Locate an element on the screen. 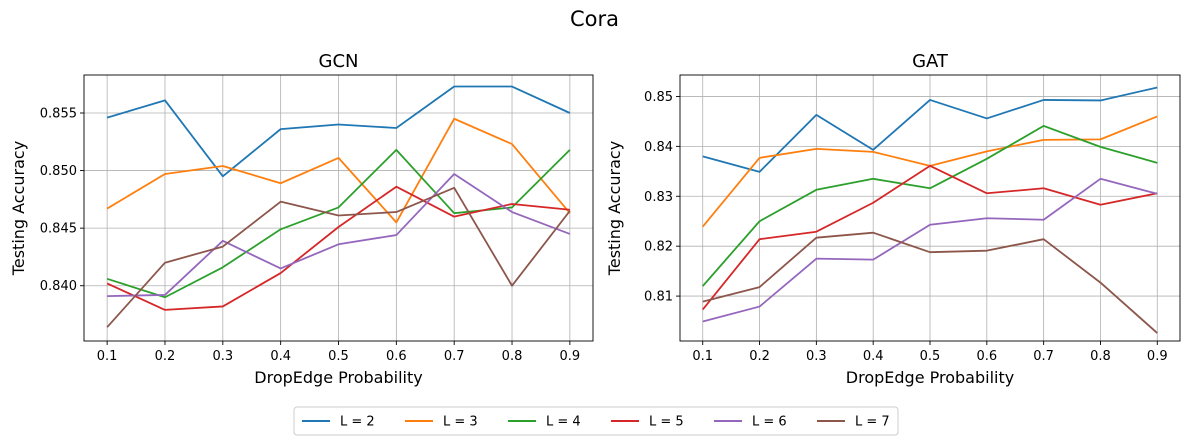  panel-title: GCN is located at coordinates (339, 61).